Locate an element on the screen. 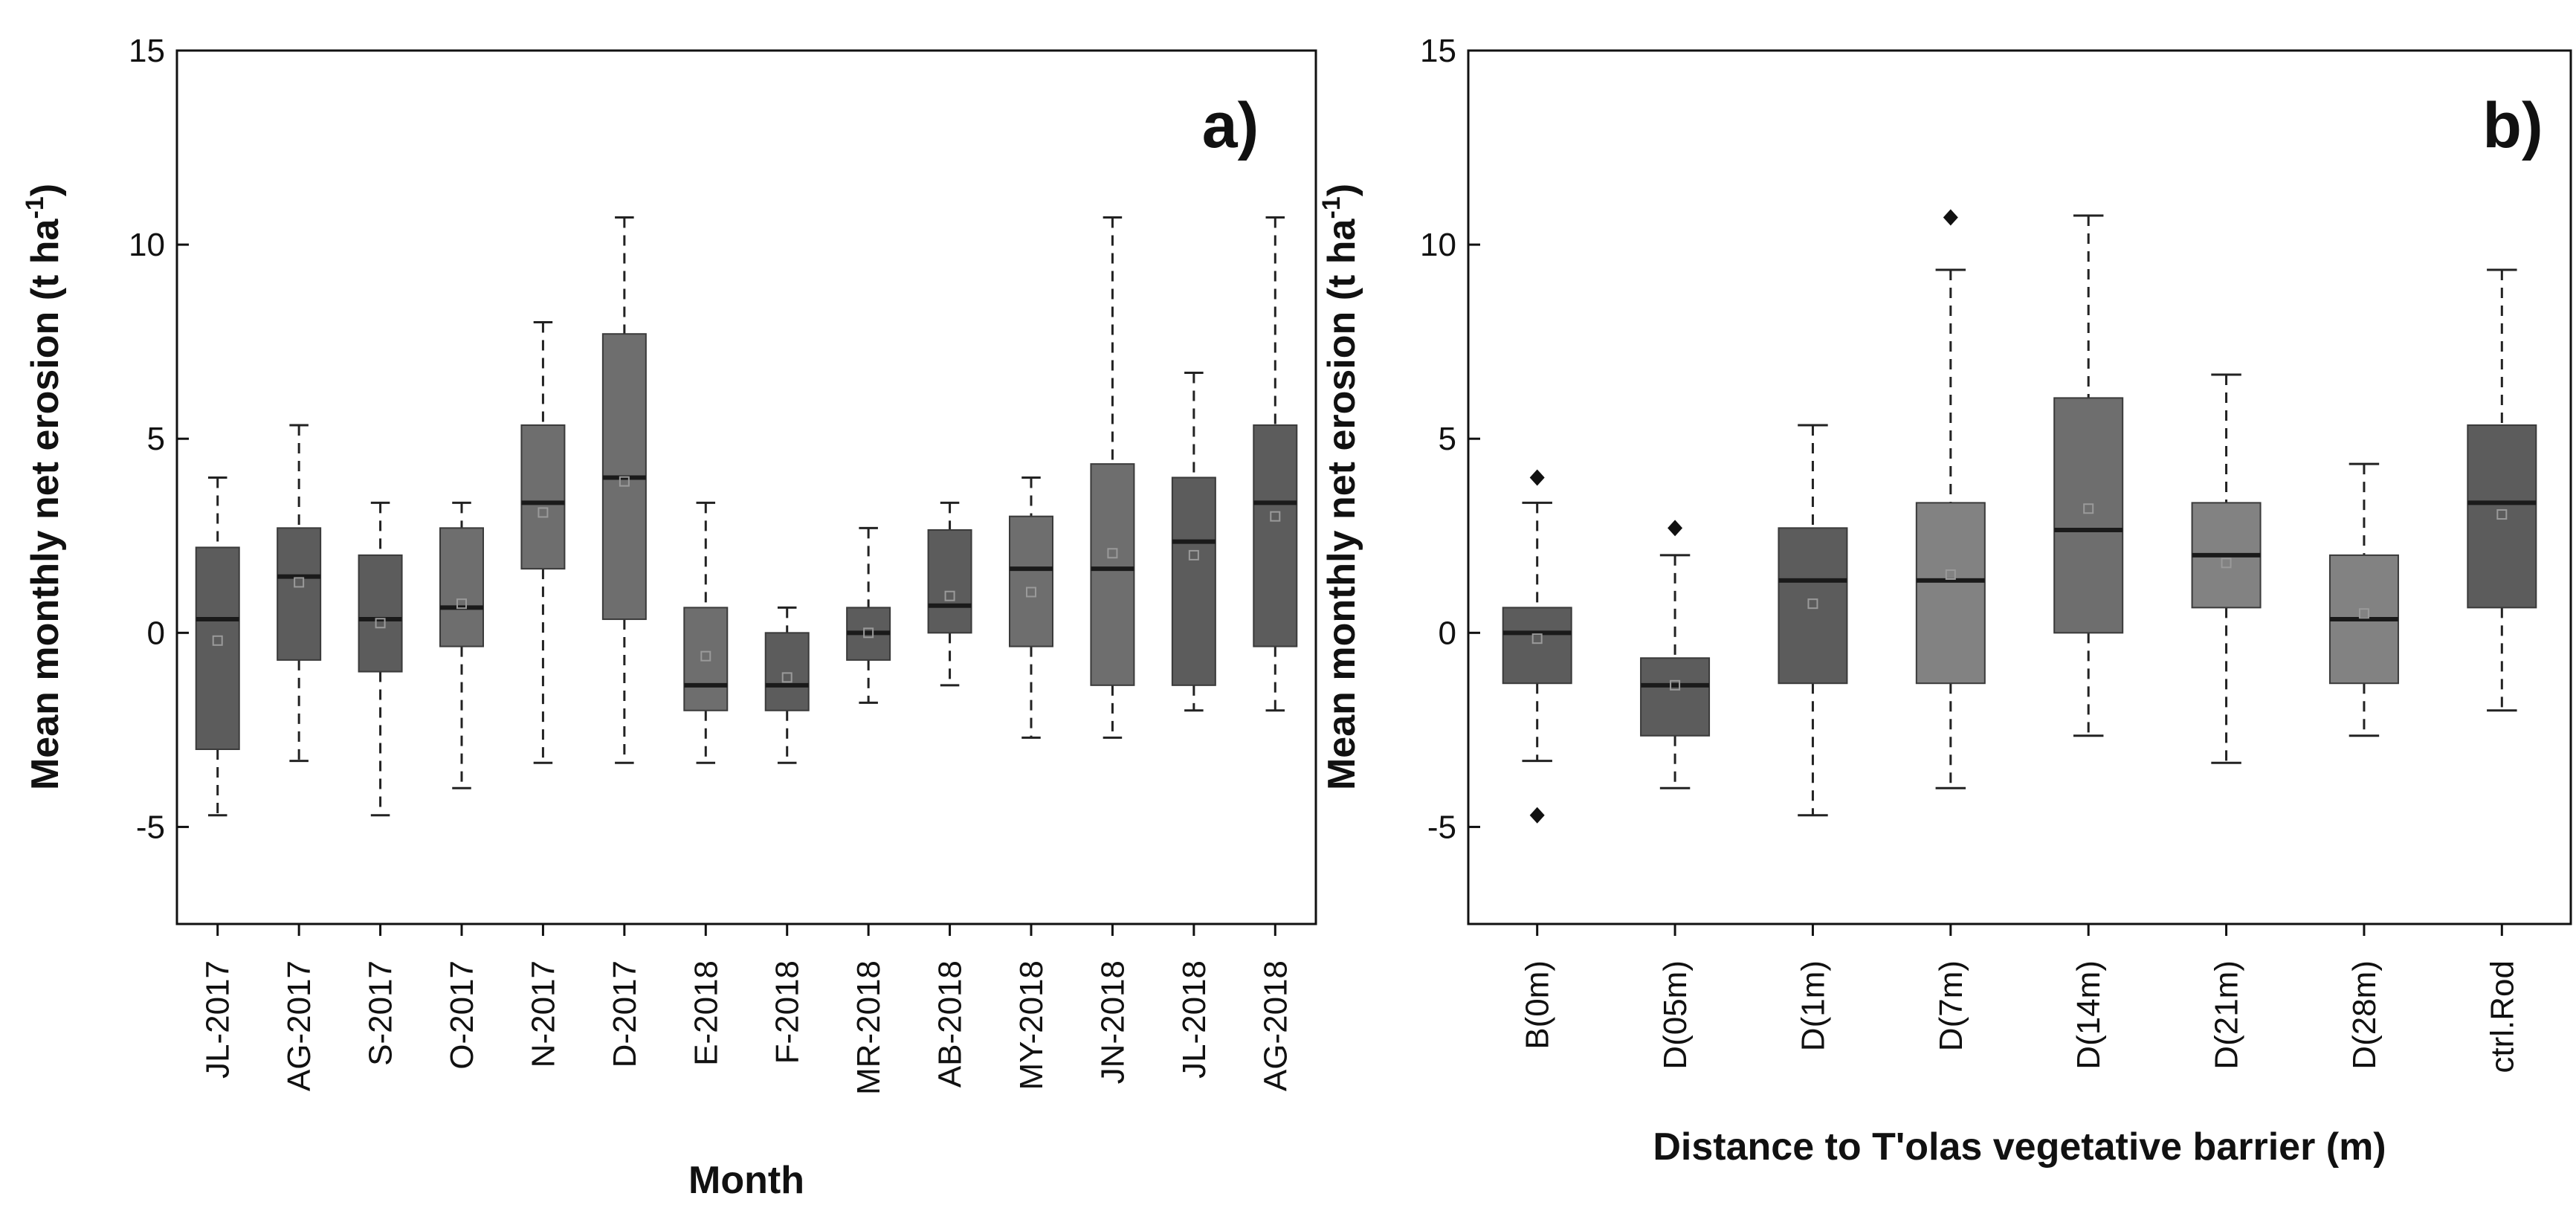  panel-label: a) is located at coordinates (1230, 125).